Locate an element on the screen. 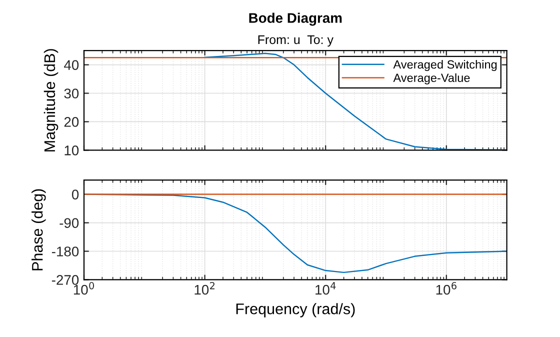 This screenshot has height=337, width=560. x-tick-label: 10$^{4}$ is located at coordinates (326, 288).